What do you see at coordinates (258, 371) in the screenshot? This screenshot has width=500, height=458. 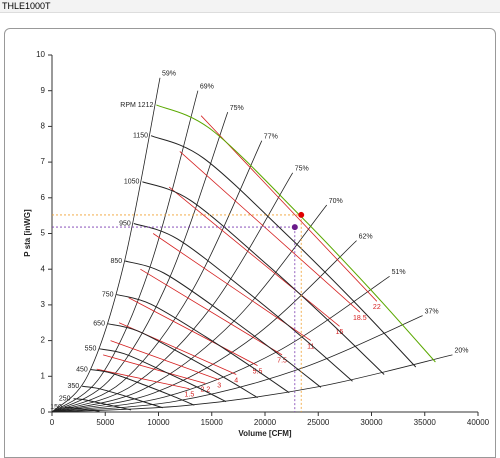 I see `power-label: 5.5` at bounding box center [258, 371].